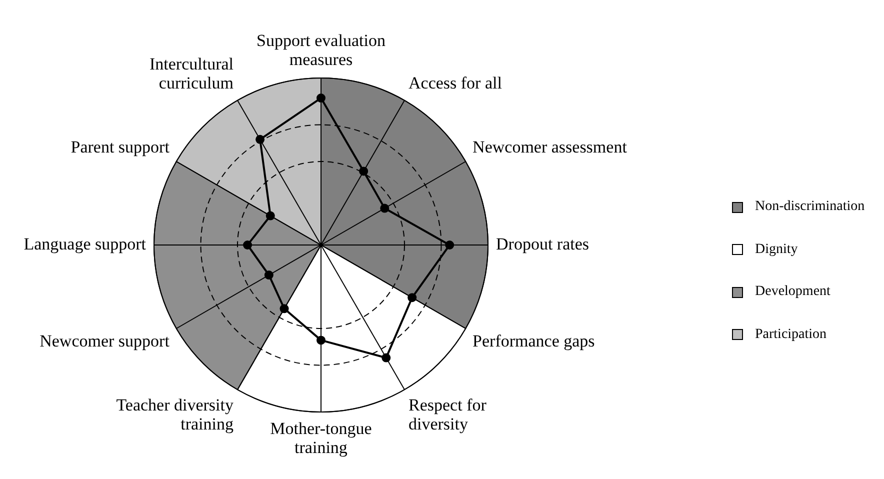 The width and height of the screenshot is (884, 479). What do you see at coordinates (105, 341) in the screenshot?
I see `spoke-label: Newcomer support` at bounding box center [105, 341].